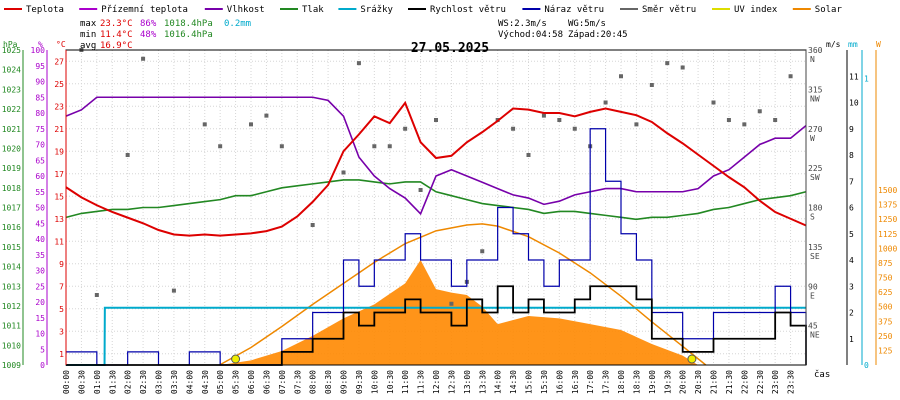 The image size is (900, 400). I want to click on humidity-axis-tick: 100, so click(38, 50).